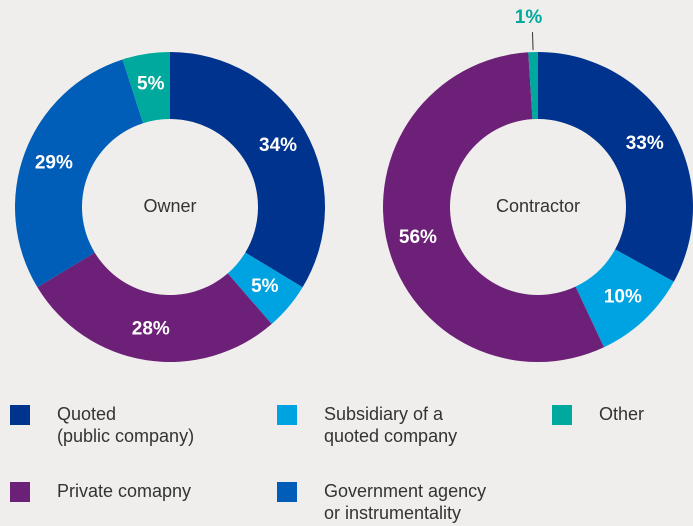  What do you see at coordinates (124, 491) in the screenshot?
I see `legend-label: Private comapny` at bounding box center [124, 491].